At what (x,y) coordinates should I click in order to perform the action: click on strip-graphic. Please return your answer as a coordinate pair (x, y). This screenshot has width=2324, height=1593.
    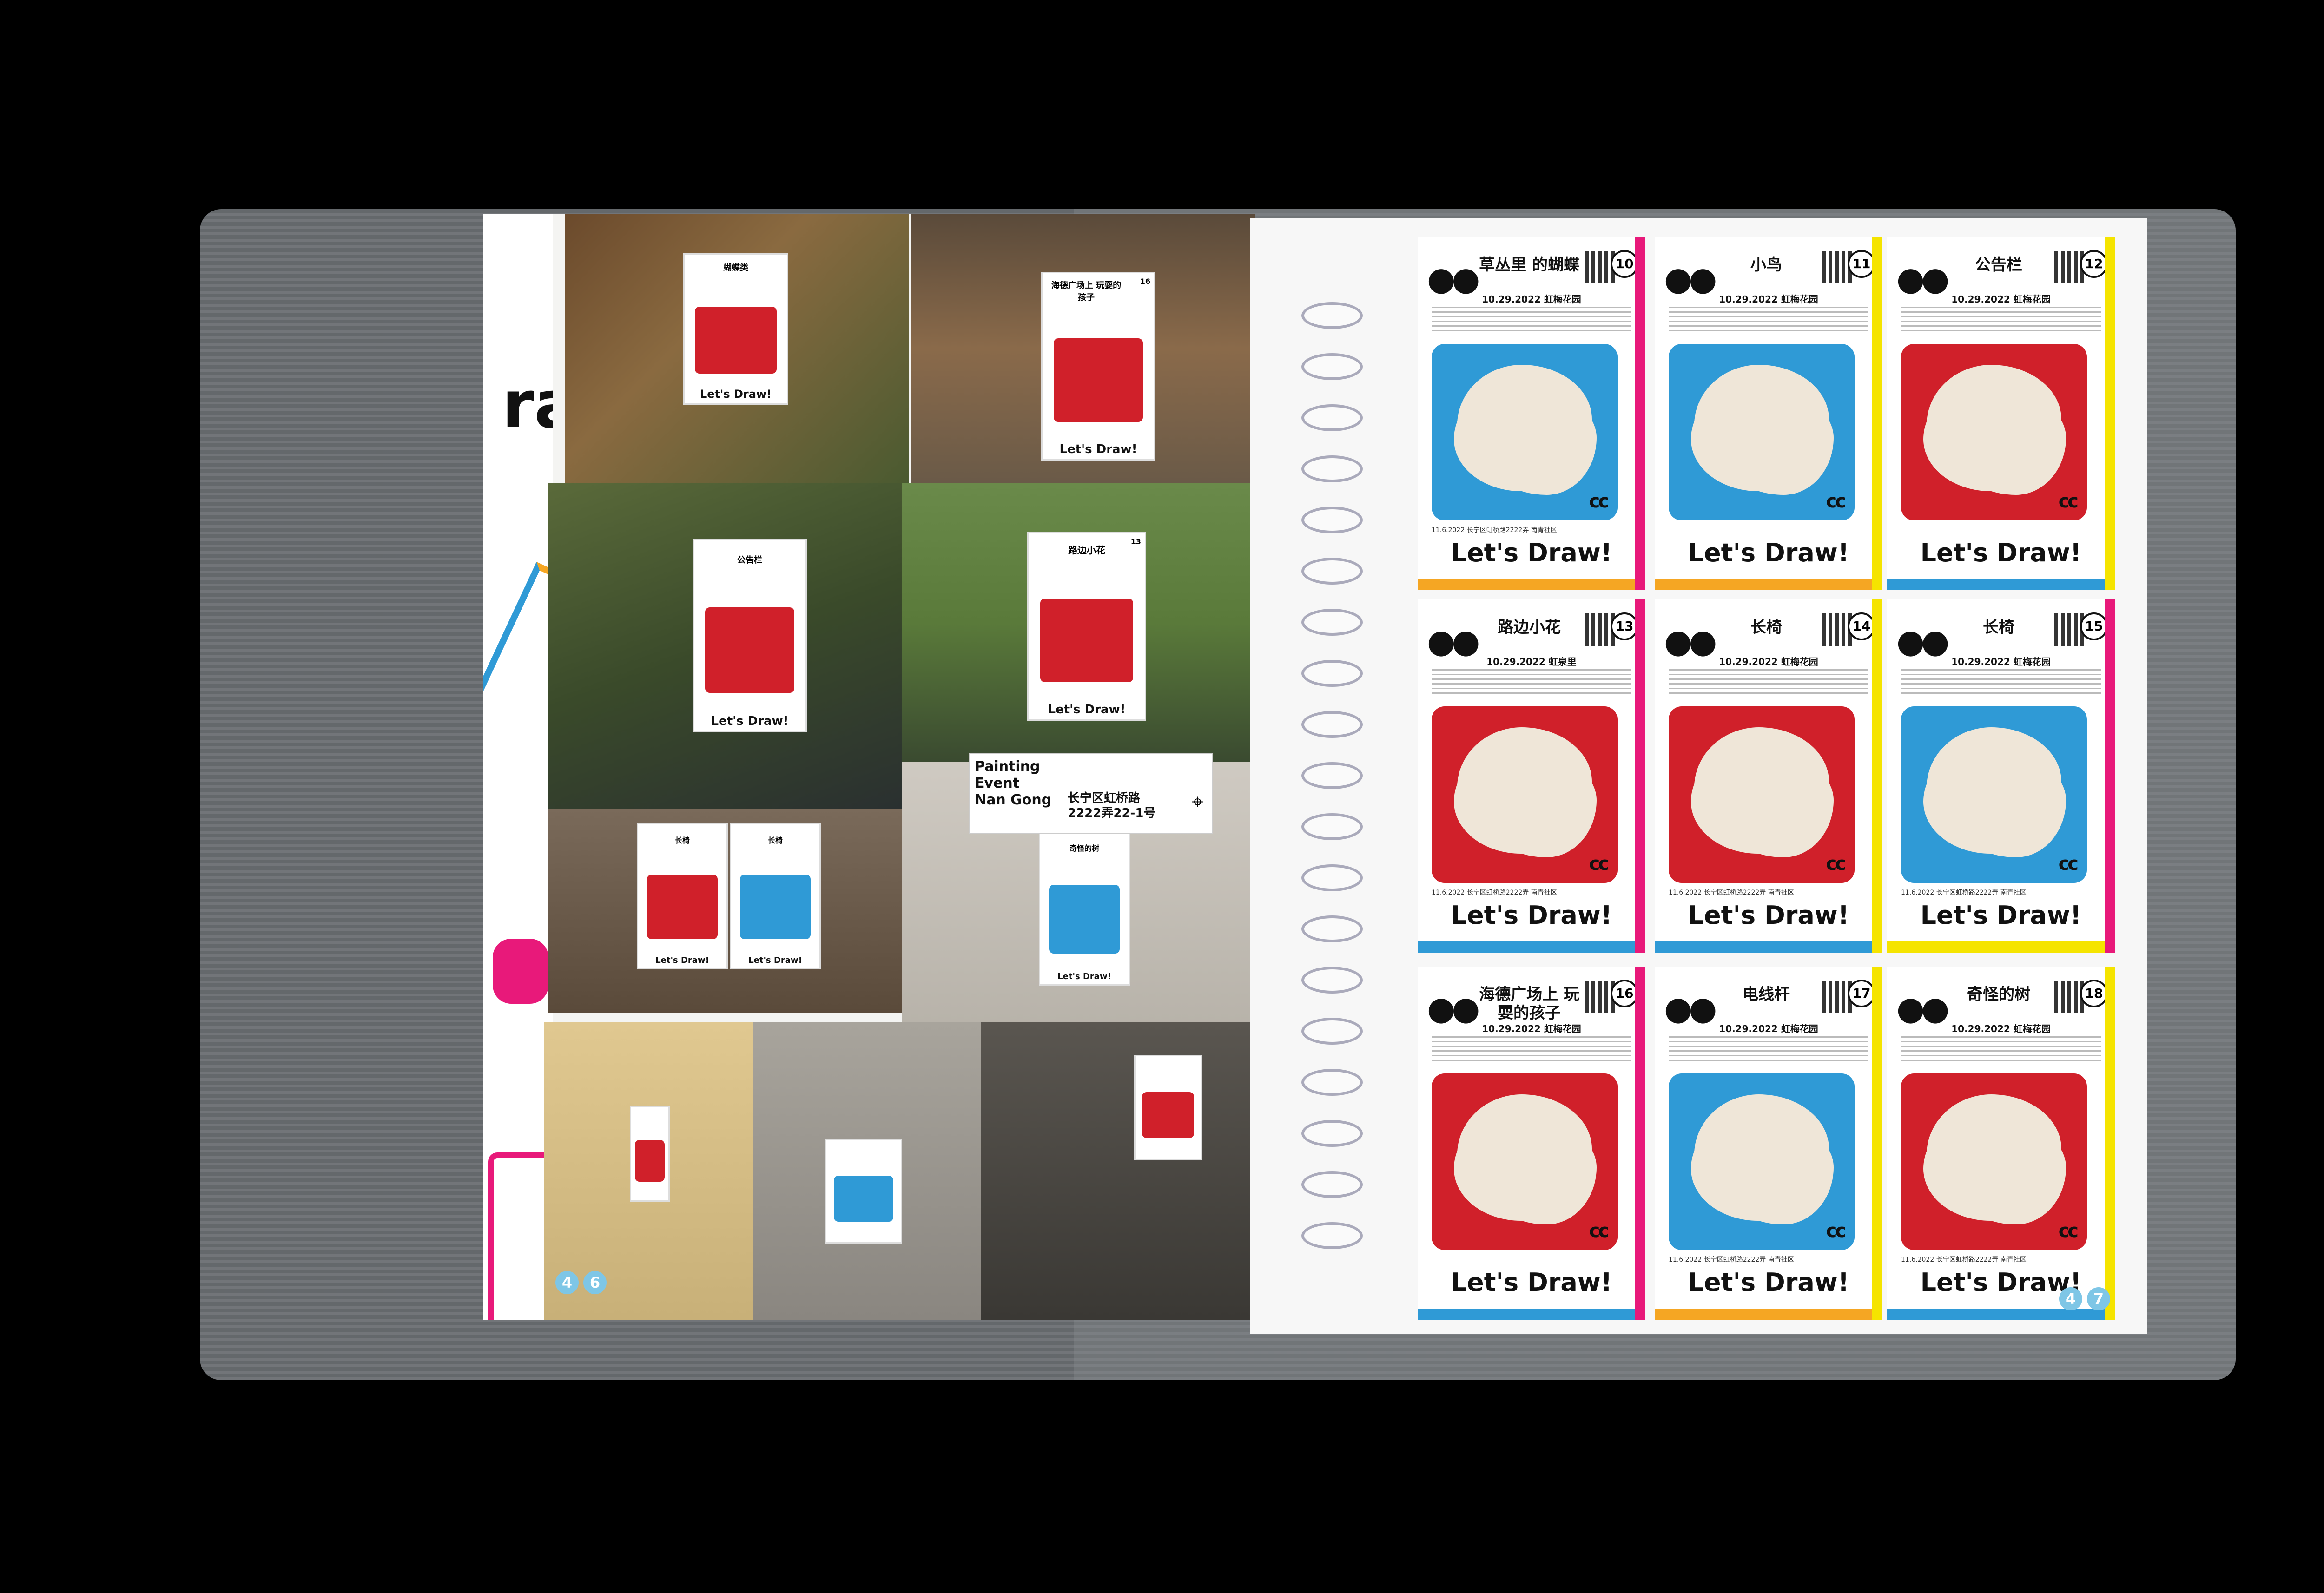
    Looking at the image, I should click on (518, 663).